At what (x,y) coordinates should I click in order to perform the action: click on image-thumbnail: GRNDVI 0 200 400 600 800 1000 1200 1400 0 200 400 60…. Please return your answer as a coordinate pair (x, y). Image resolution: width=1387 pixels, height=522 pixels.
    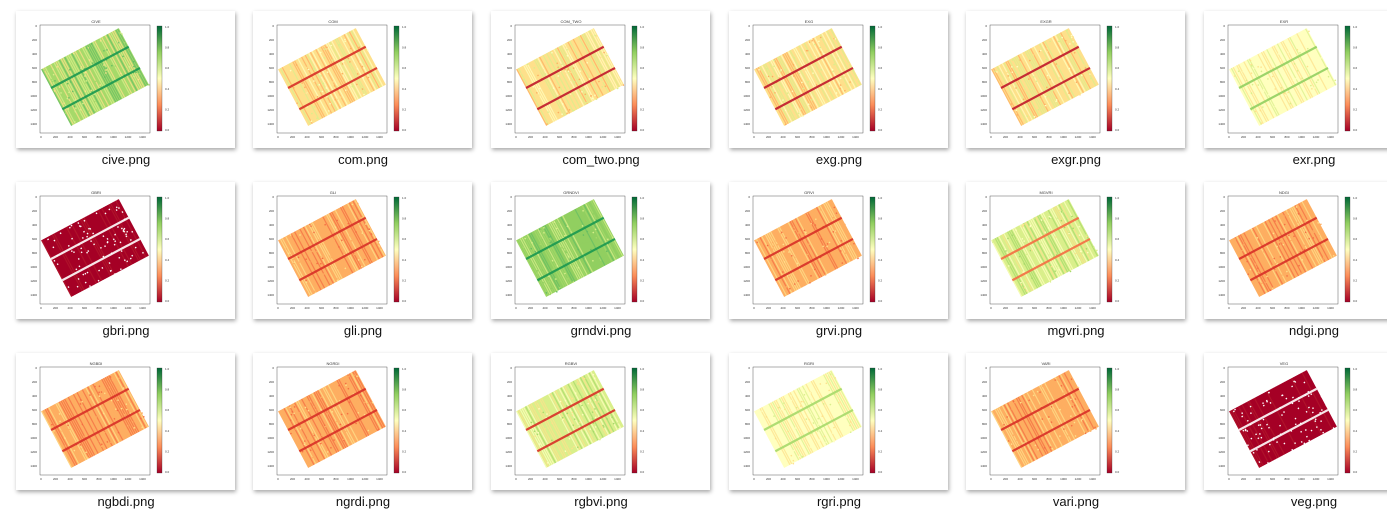
    Looking at the image, I should click on (600, 250).